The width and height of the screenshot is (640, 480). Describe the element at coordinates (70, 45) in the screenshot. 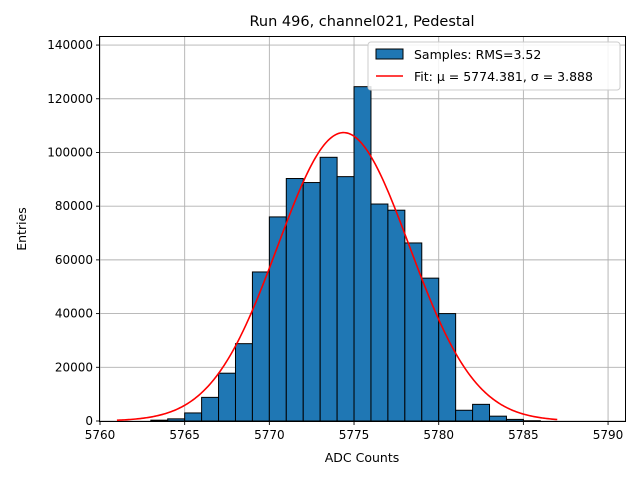

I see `y-tick-label: 140000` at that location.